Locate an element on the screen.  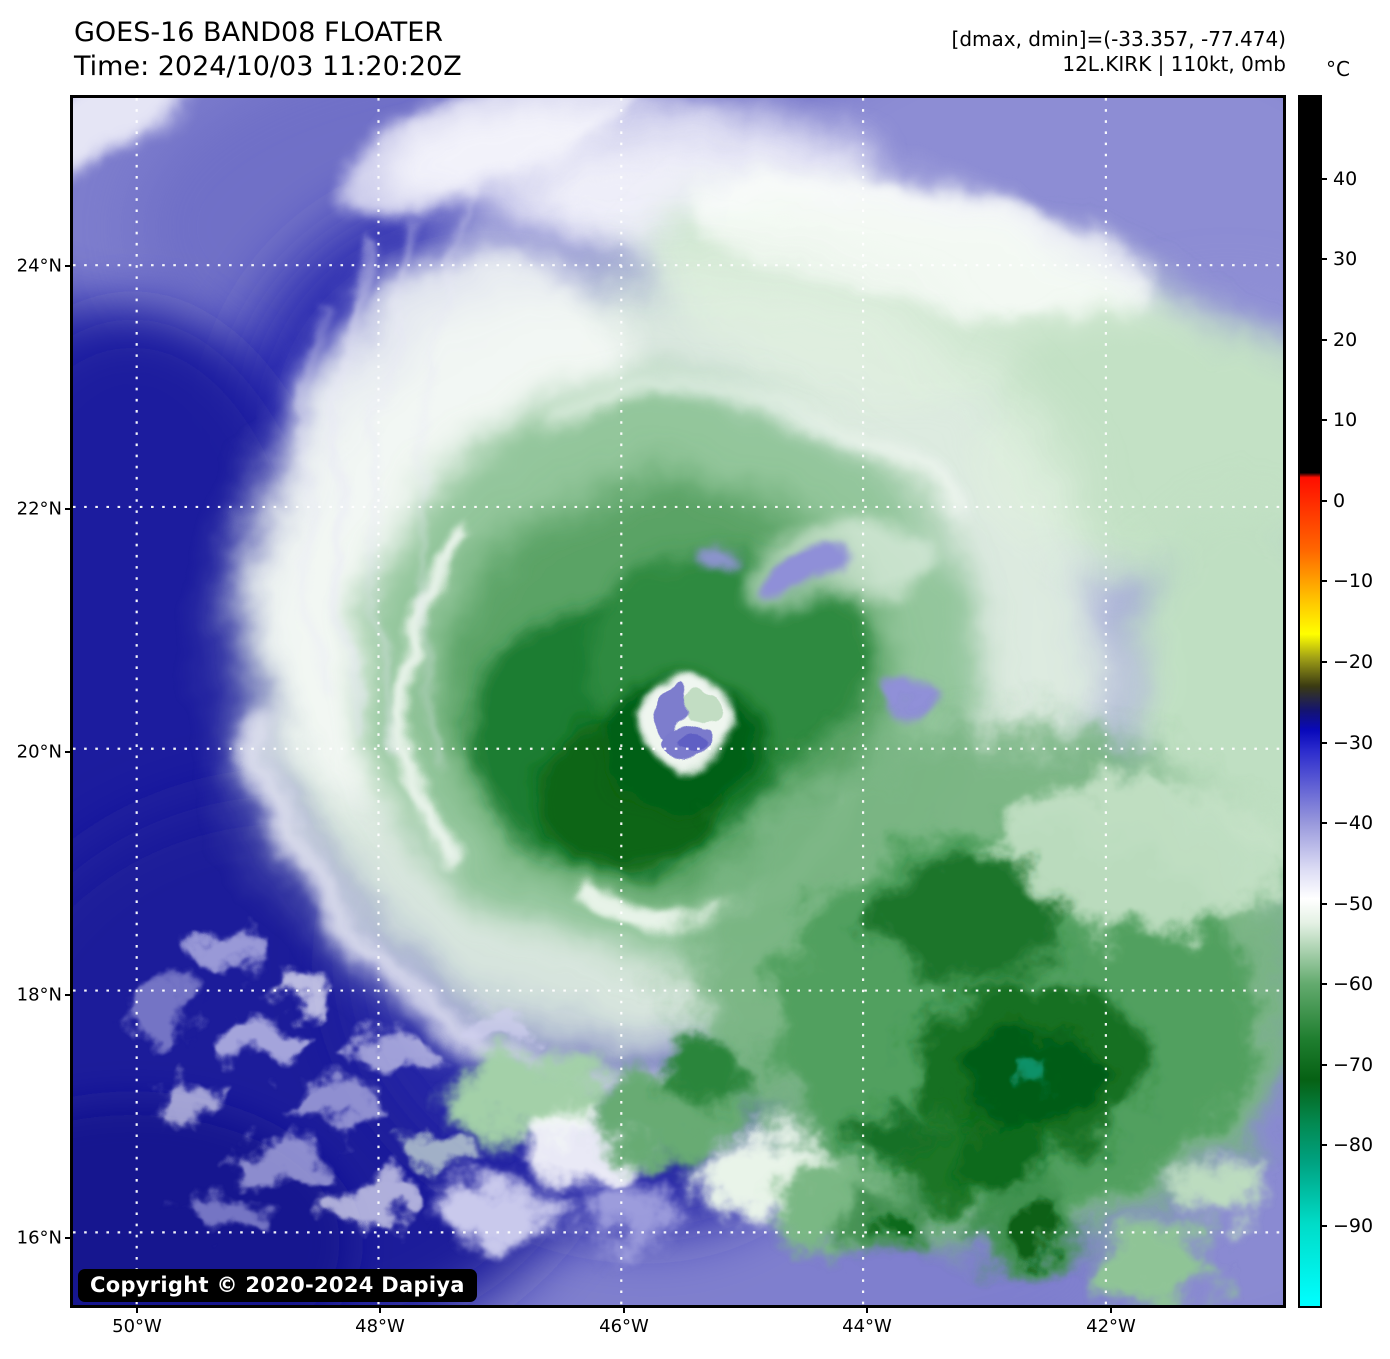
y-axis-label: 16°N is located at coordinates (39, 1238).